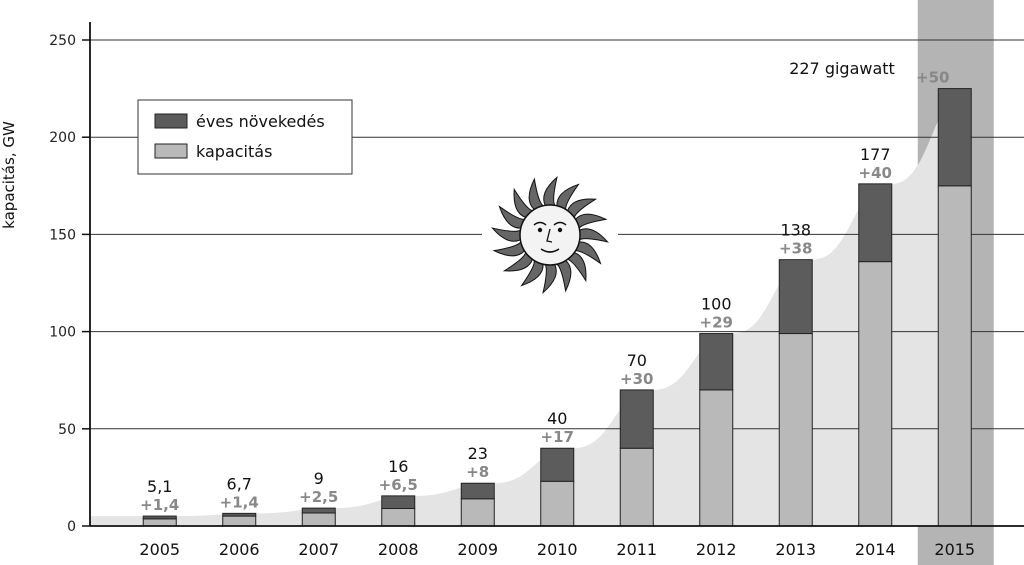  What do you see at coordinates (557, 464) in the screenshot?
I see `bar-growth-2010` at bounding box center [557, 464].